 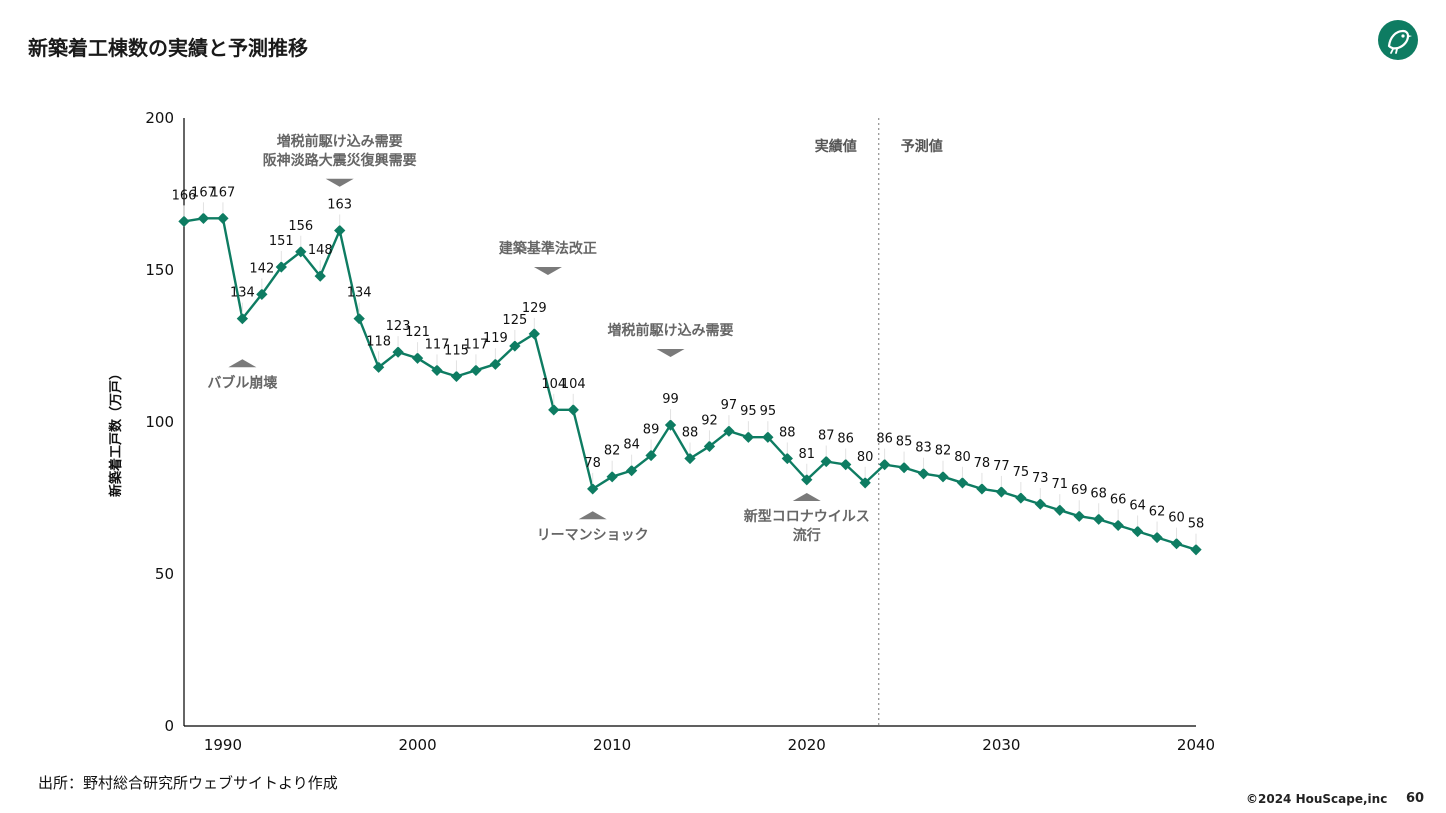 What do you see at coordinates (1137, 505) in the screenshot?
I see `data-label: 64` at bounding box center [1137, 505].